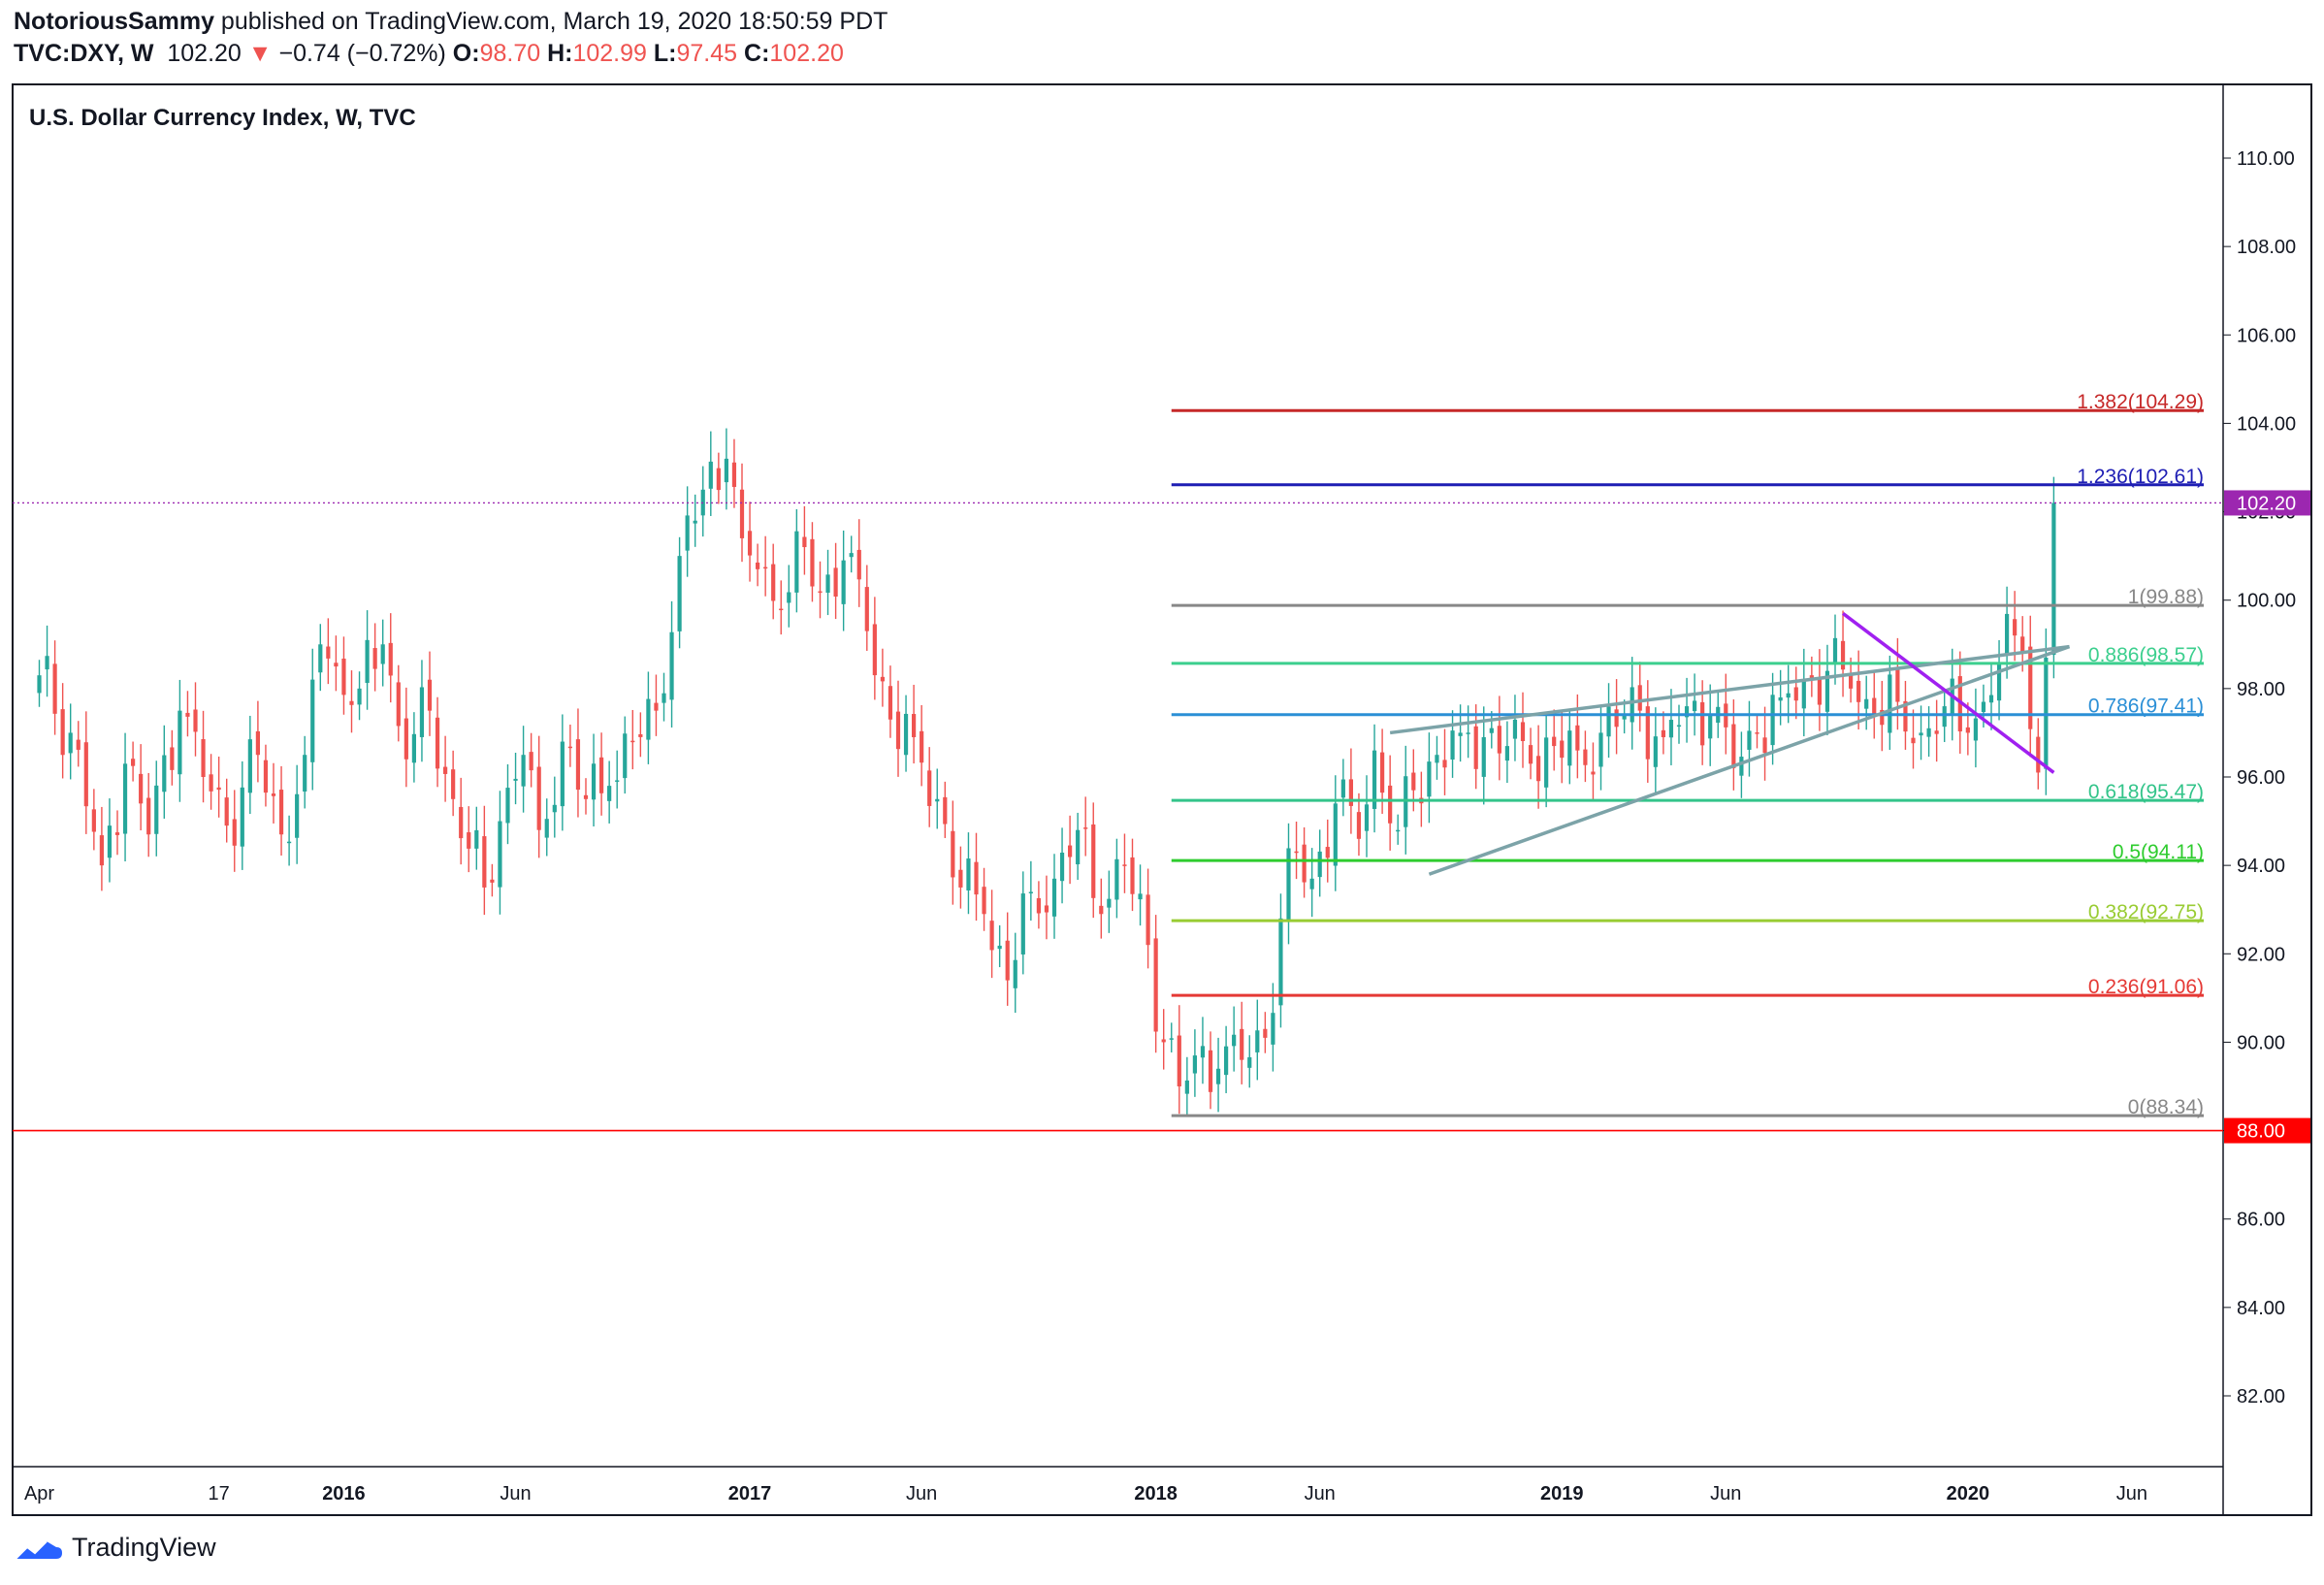  I want to click on last-price: 102.20, so click(204, 53).